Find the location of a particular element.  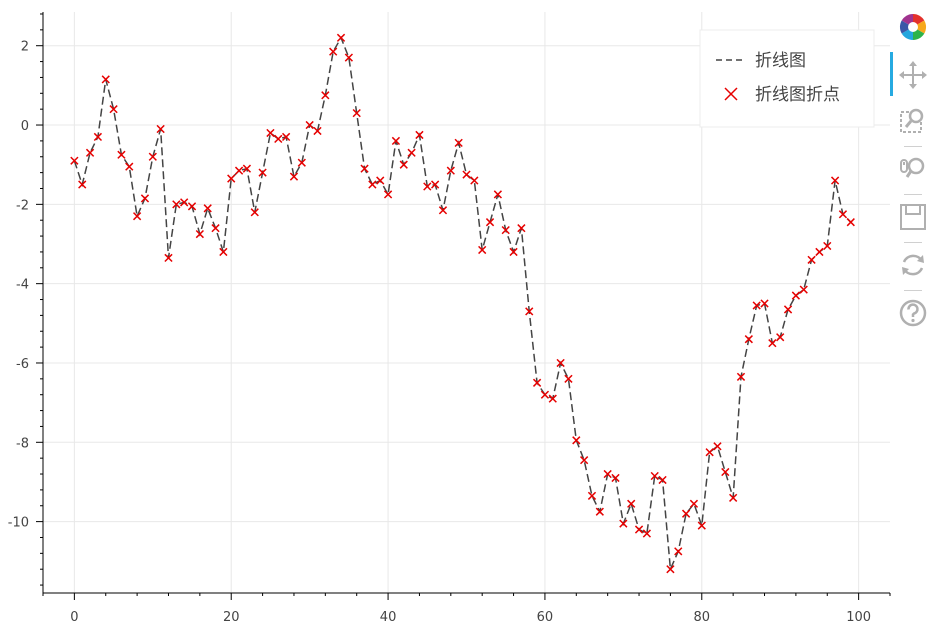

y-tick-label: -6 is located at coordinates (22, 364).